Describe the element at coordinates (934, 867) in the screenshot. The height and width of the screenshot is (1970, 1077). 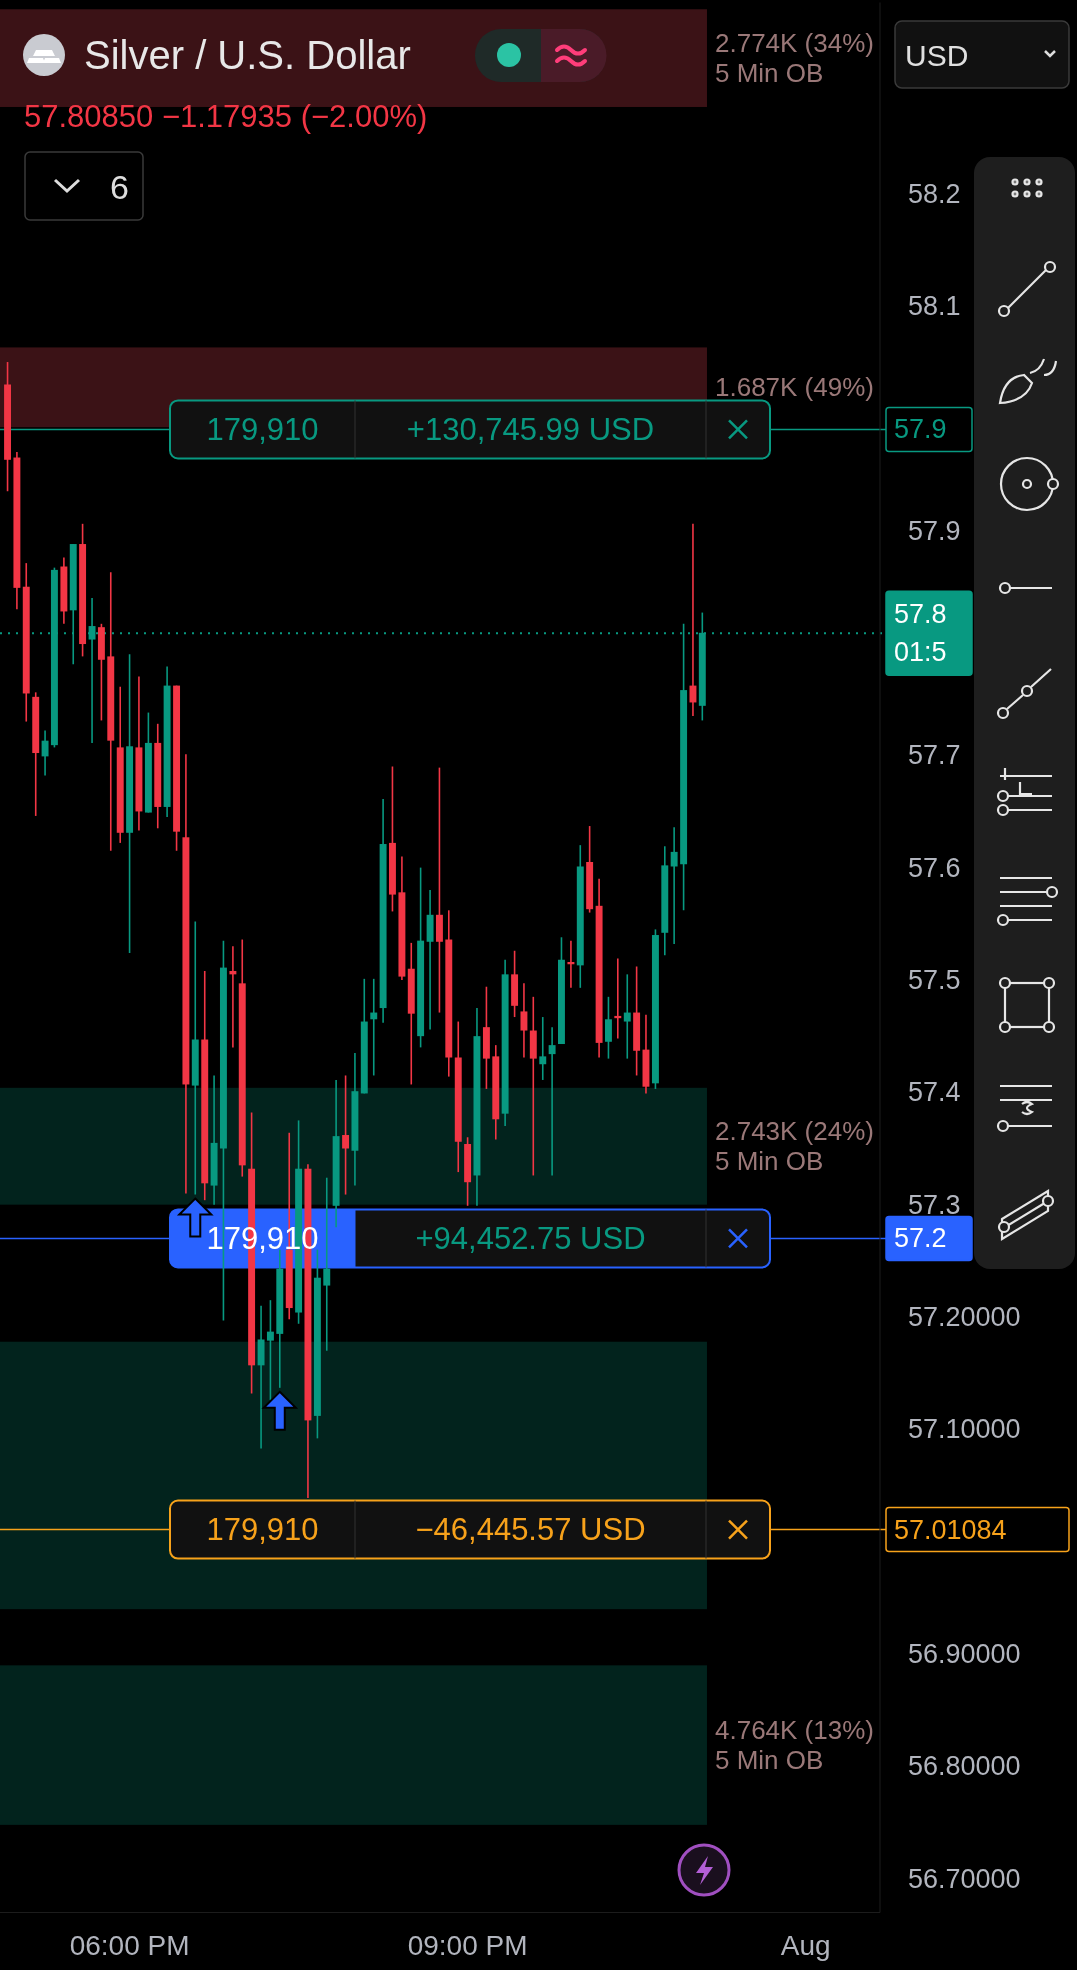
I see `y-tick-label: 57.6` at that location.